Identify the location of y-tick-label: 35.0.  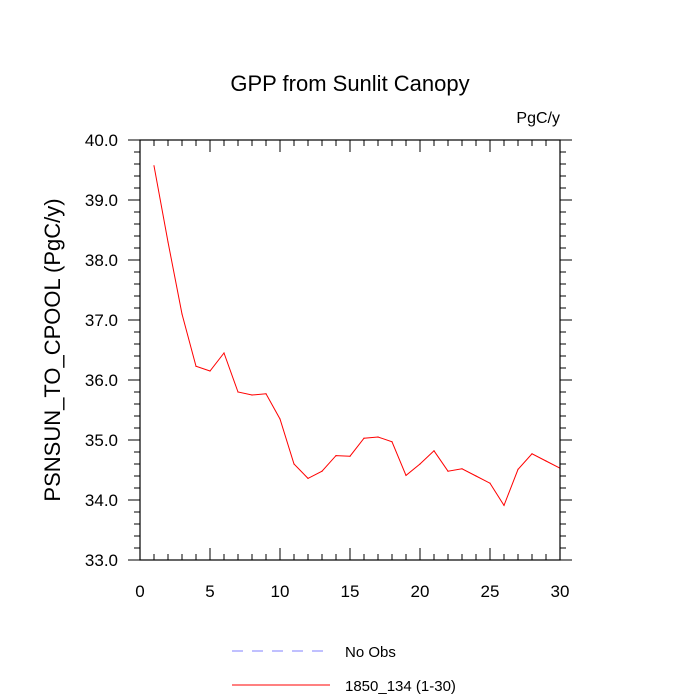
(101, 440).